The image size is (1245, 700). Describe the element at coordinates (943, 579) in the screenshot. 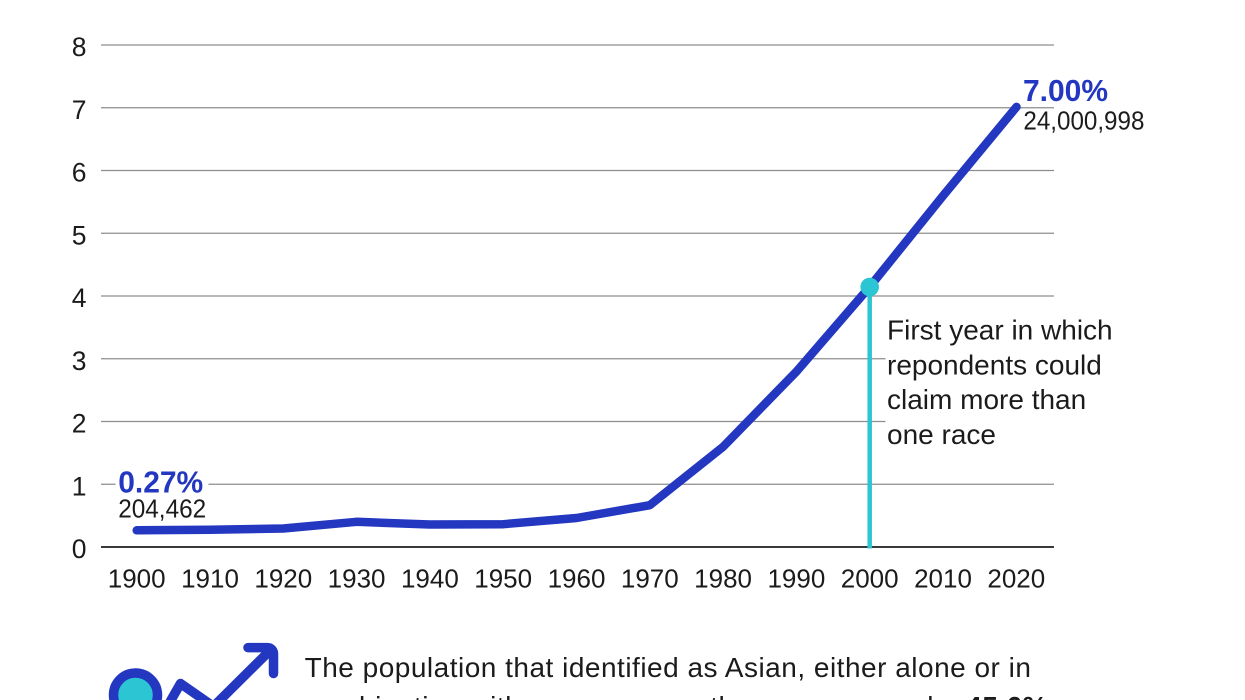

I see `svg-text: 2010` at that location.